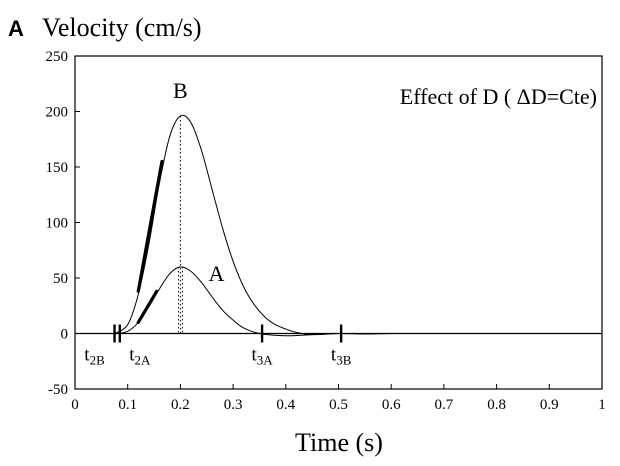 The image size is (620, 466). I want to click on tangent-segment-b, so click(150, 226).